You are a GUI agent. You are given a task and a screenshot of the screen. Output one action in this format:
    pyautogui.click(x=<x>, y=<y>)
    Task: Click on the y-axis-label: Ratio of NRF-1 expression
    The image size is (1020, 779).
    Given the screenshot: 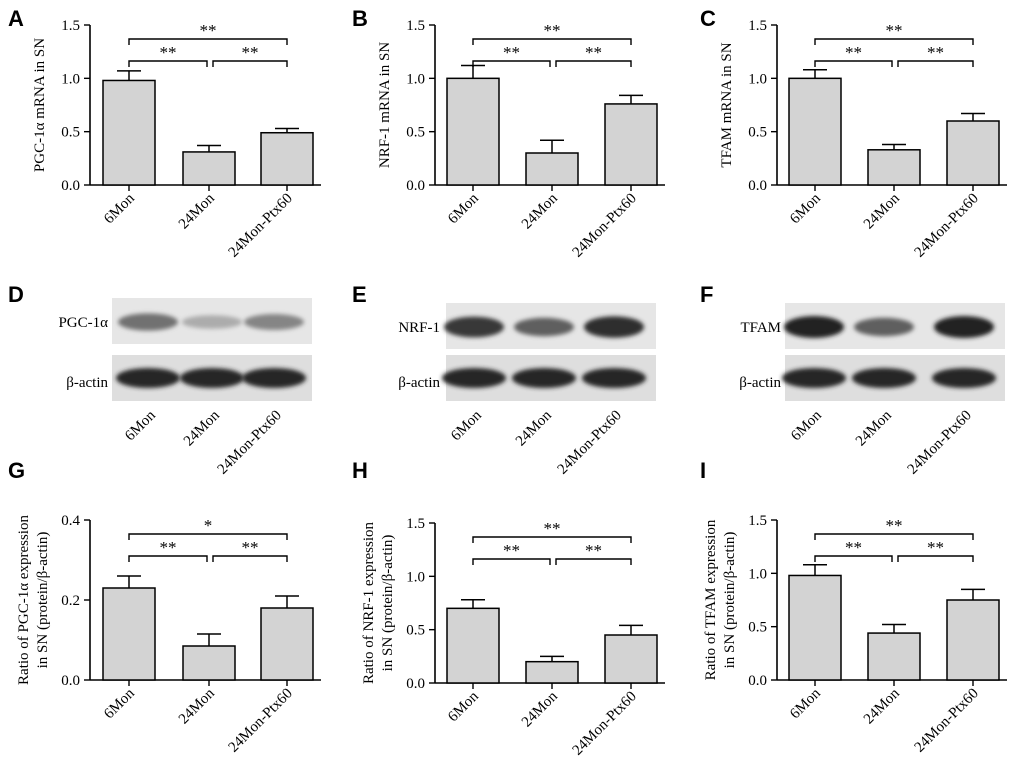 What is the action you would take?
    pyautogui.click(x=369, y=602)
    